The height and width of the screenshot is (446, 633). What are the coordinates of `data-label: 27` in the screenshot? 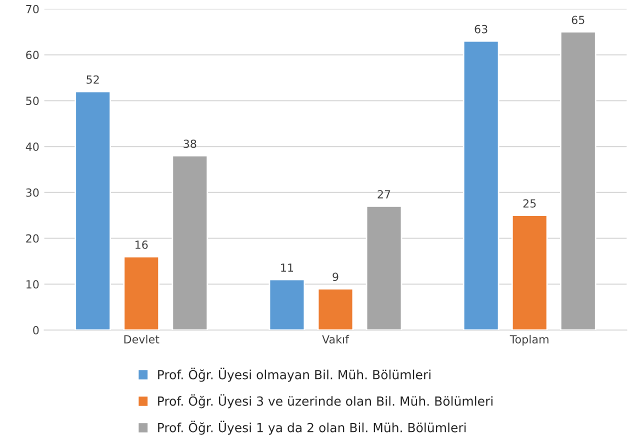 It's located at (384, 194).